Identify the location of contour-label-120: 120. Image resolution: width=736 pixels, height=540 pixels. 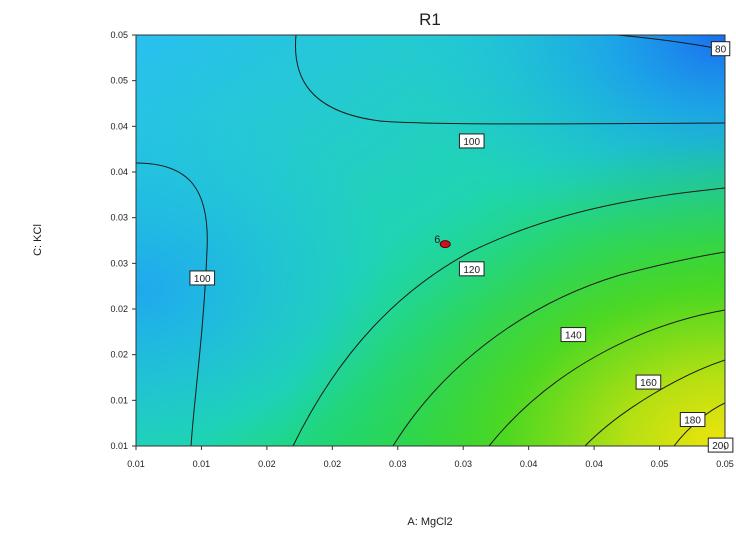
(471, 269).